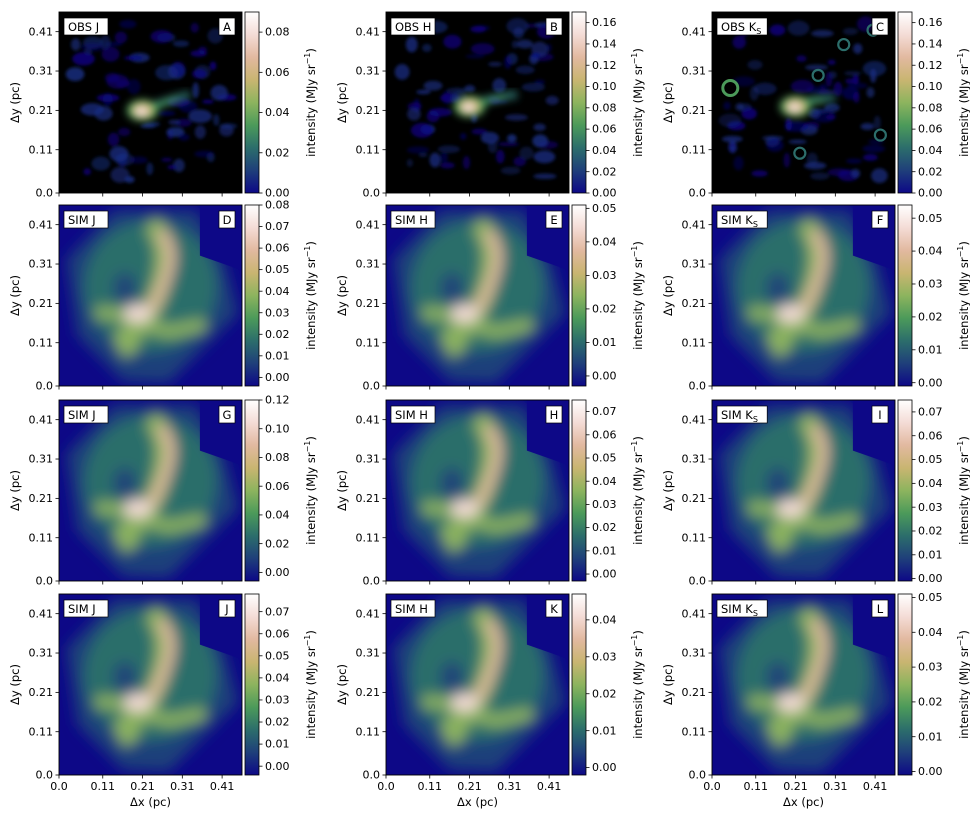 The width and height of the screenshot is (970, 821). Describe the element at coordinates (45, 775) in the screenshot. I see `y-tick-label: 0.0` at that location.